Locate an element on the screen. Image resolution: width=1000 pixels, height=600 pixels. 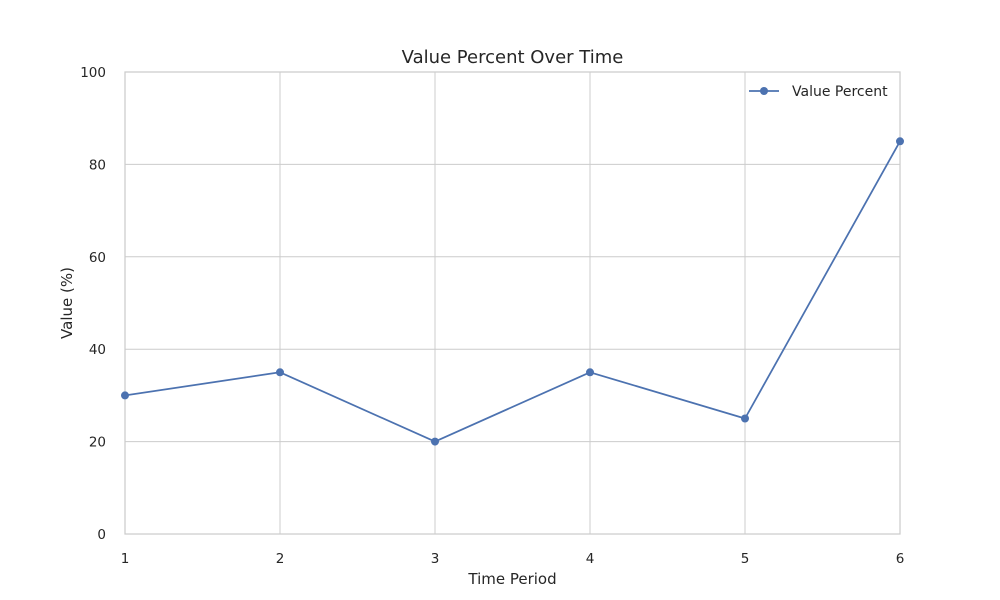
x-tick-label: 4 is located at coordinates (590, 559).